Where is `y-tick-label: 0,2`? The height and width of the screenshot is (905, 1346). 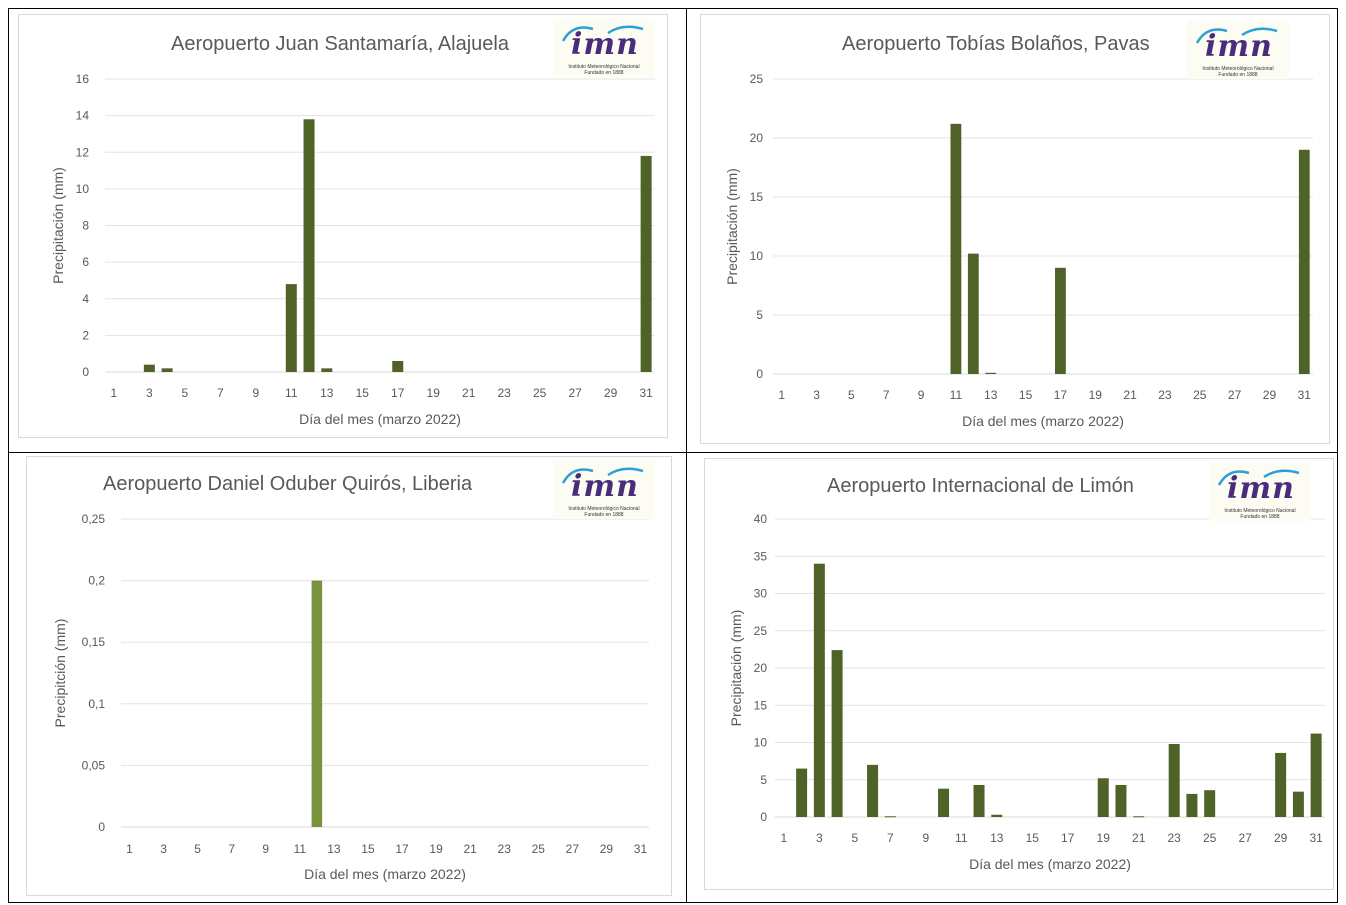
y-tick-label: 0,2 is located at coordinates (96, 581).